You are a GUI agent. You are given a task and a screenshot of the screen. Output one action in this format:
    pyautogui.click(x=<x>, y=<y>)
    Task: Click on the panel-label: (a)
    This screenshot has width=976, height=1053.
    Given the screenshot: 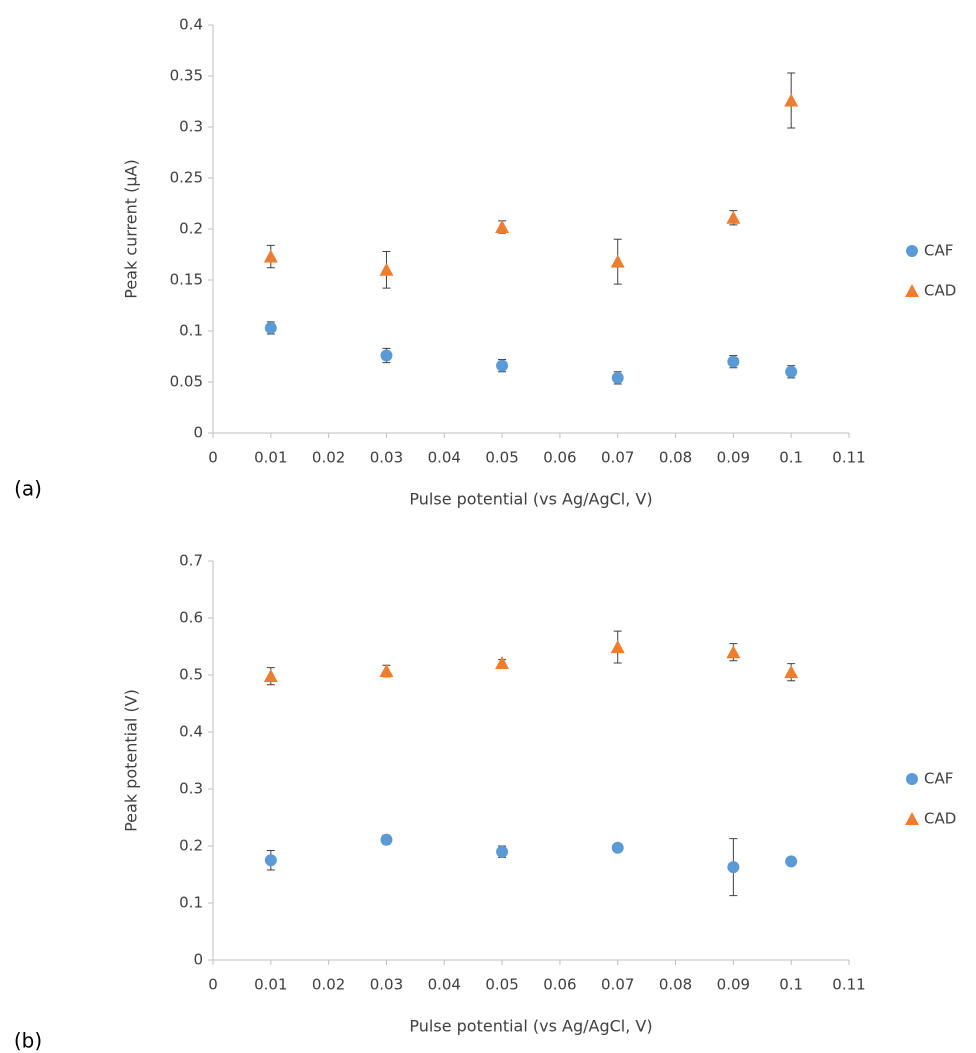 What is the action you would take?
    pyautogui.click(x=28, y=489)
    